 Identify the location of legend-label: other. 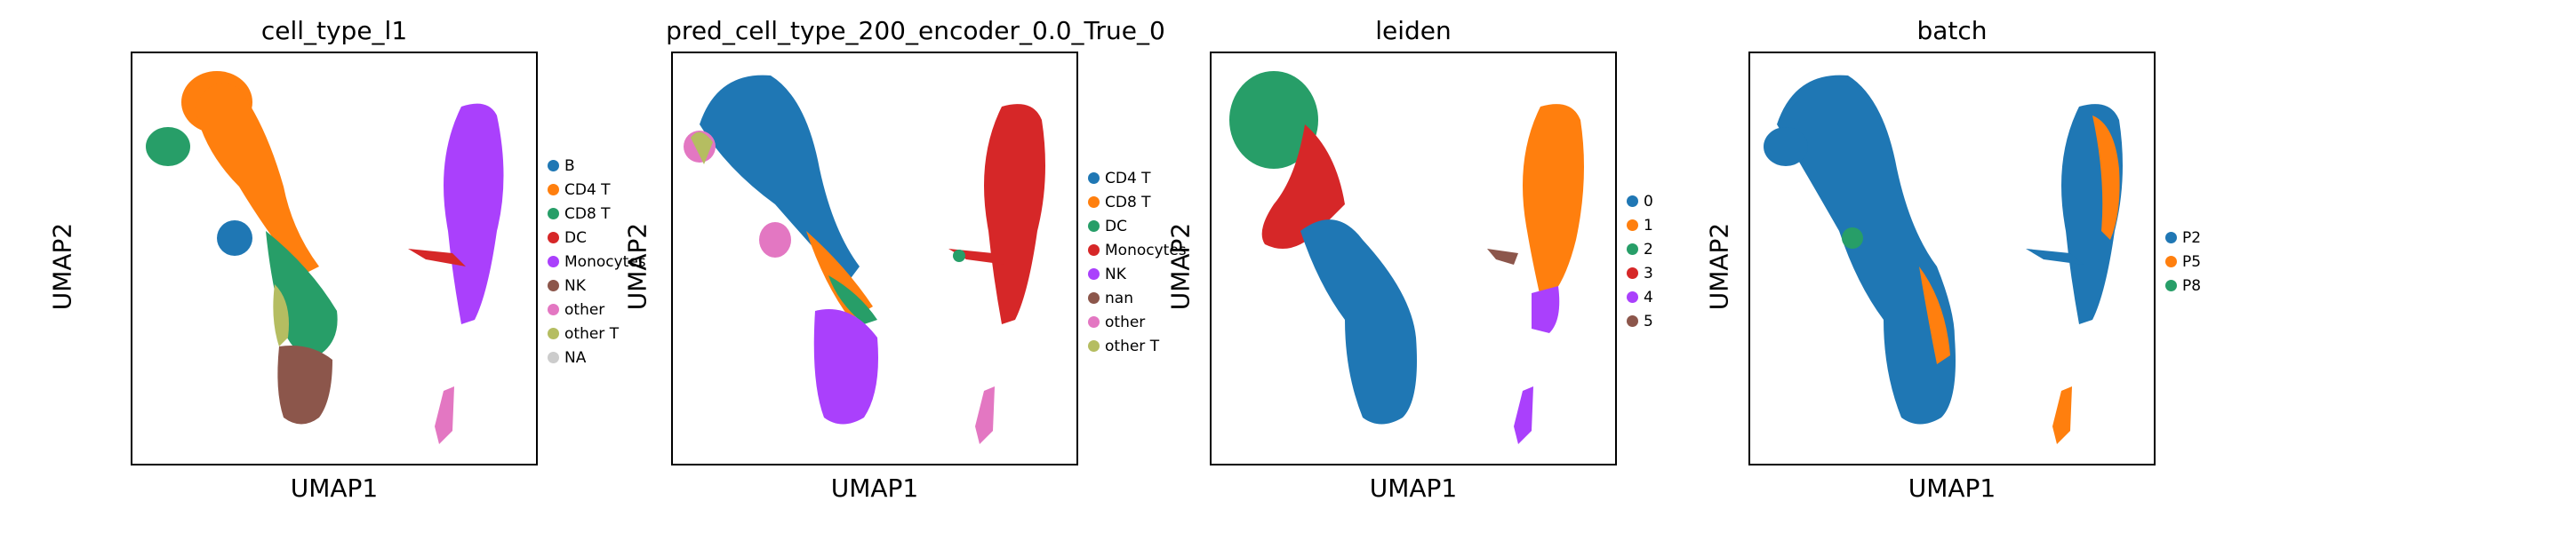
(584, 309).